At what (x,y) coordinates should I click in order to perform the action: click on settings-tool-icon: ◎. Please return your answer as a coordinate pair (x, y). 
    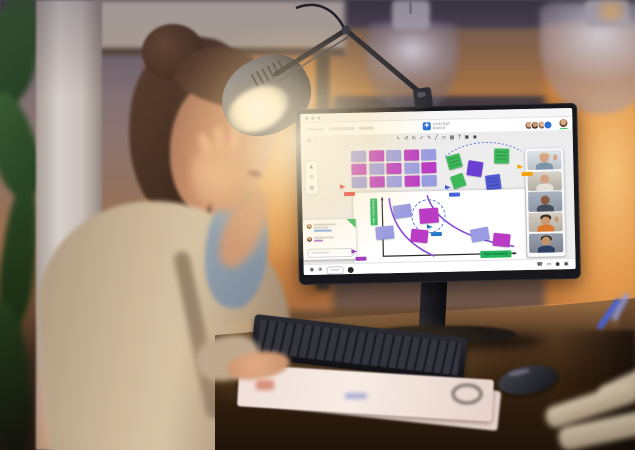
    Looking at the image, I should click on (311, 178).